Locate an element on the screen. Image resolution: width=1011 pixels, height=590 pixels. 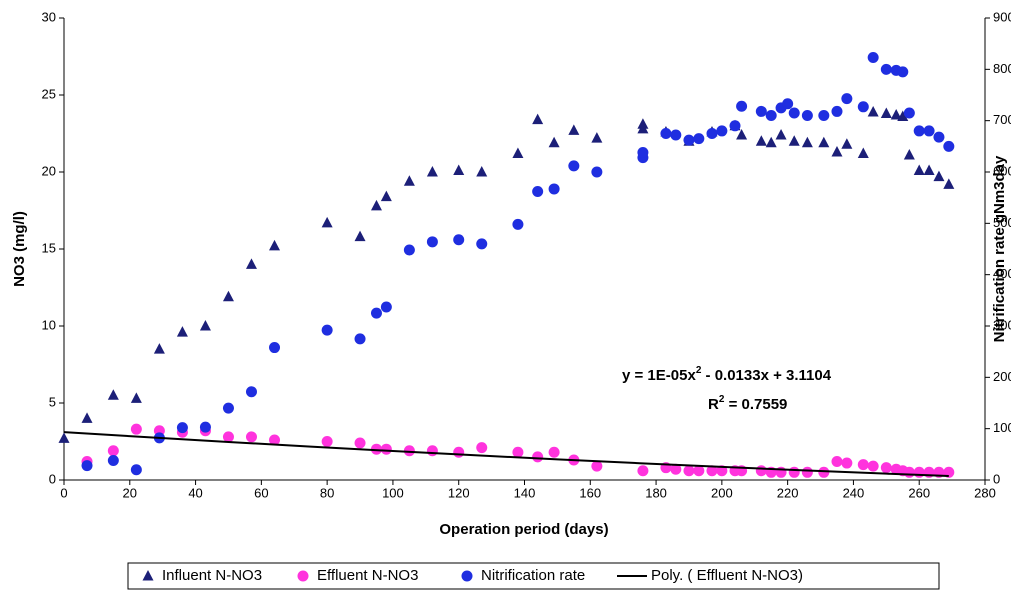
legend-label: Influent N-NO3 is located at coordinates (212, 575).